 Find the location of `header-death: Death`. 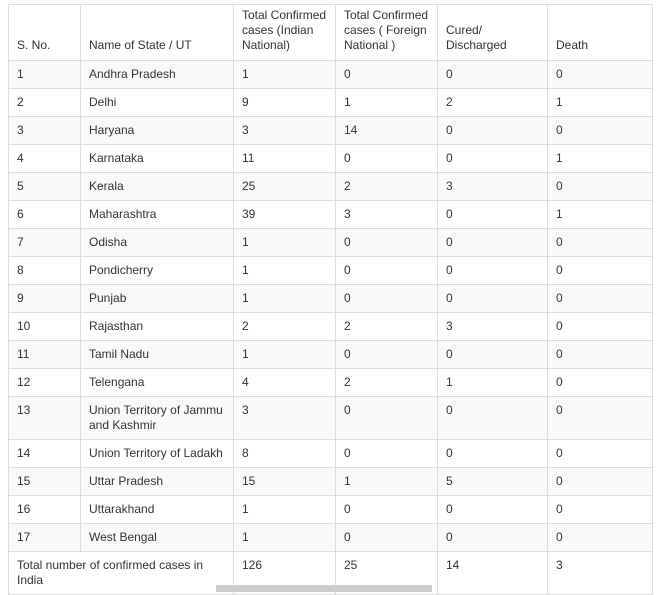

header-death: Death is located at coordinates (600, 32).